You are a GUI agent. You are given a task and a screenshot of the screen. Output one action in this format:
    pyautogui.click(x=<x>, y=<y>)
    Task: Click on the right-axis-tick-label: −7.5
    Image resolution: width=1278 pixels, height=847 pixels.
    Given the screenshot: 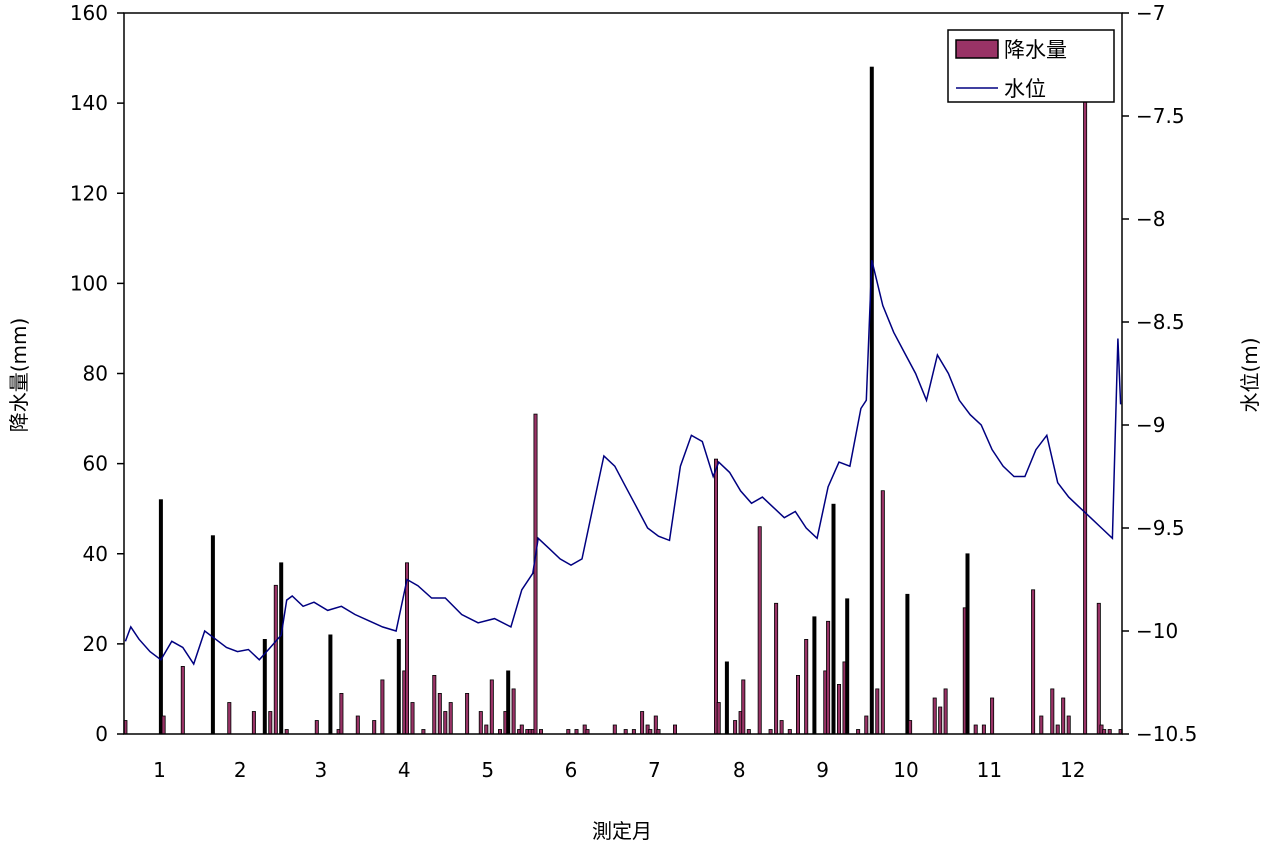 What is the action you would take?
    pyautogui.click(x=1160, y=116)
    